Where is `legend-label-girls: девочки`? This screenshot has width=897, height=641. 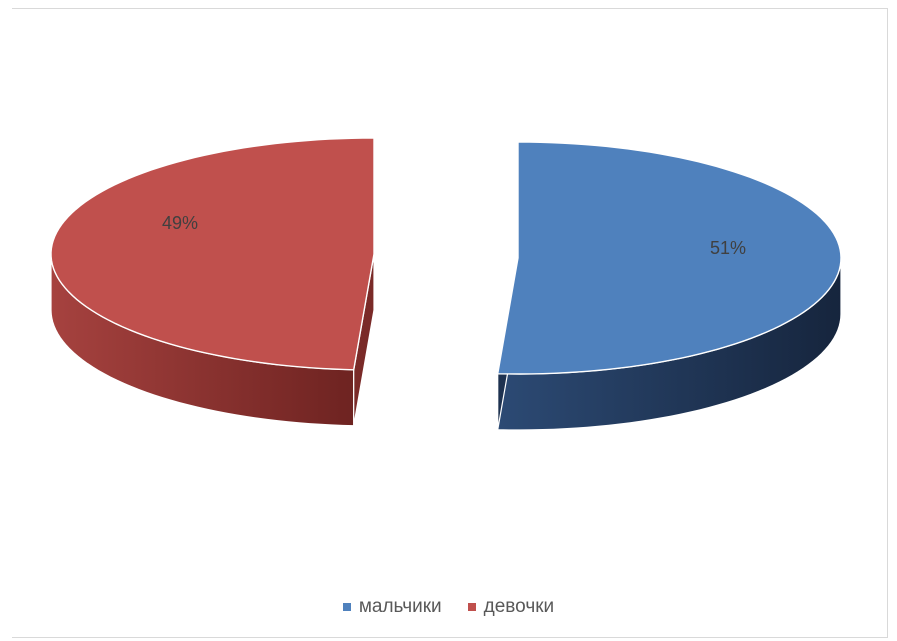
legend-label-girls: девочки is located at coordinates (519, 606).